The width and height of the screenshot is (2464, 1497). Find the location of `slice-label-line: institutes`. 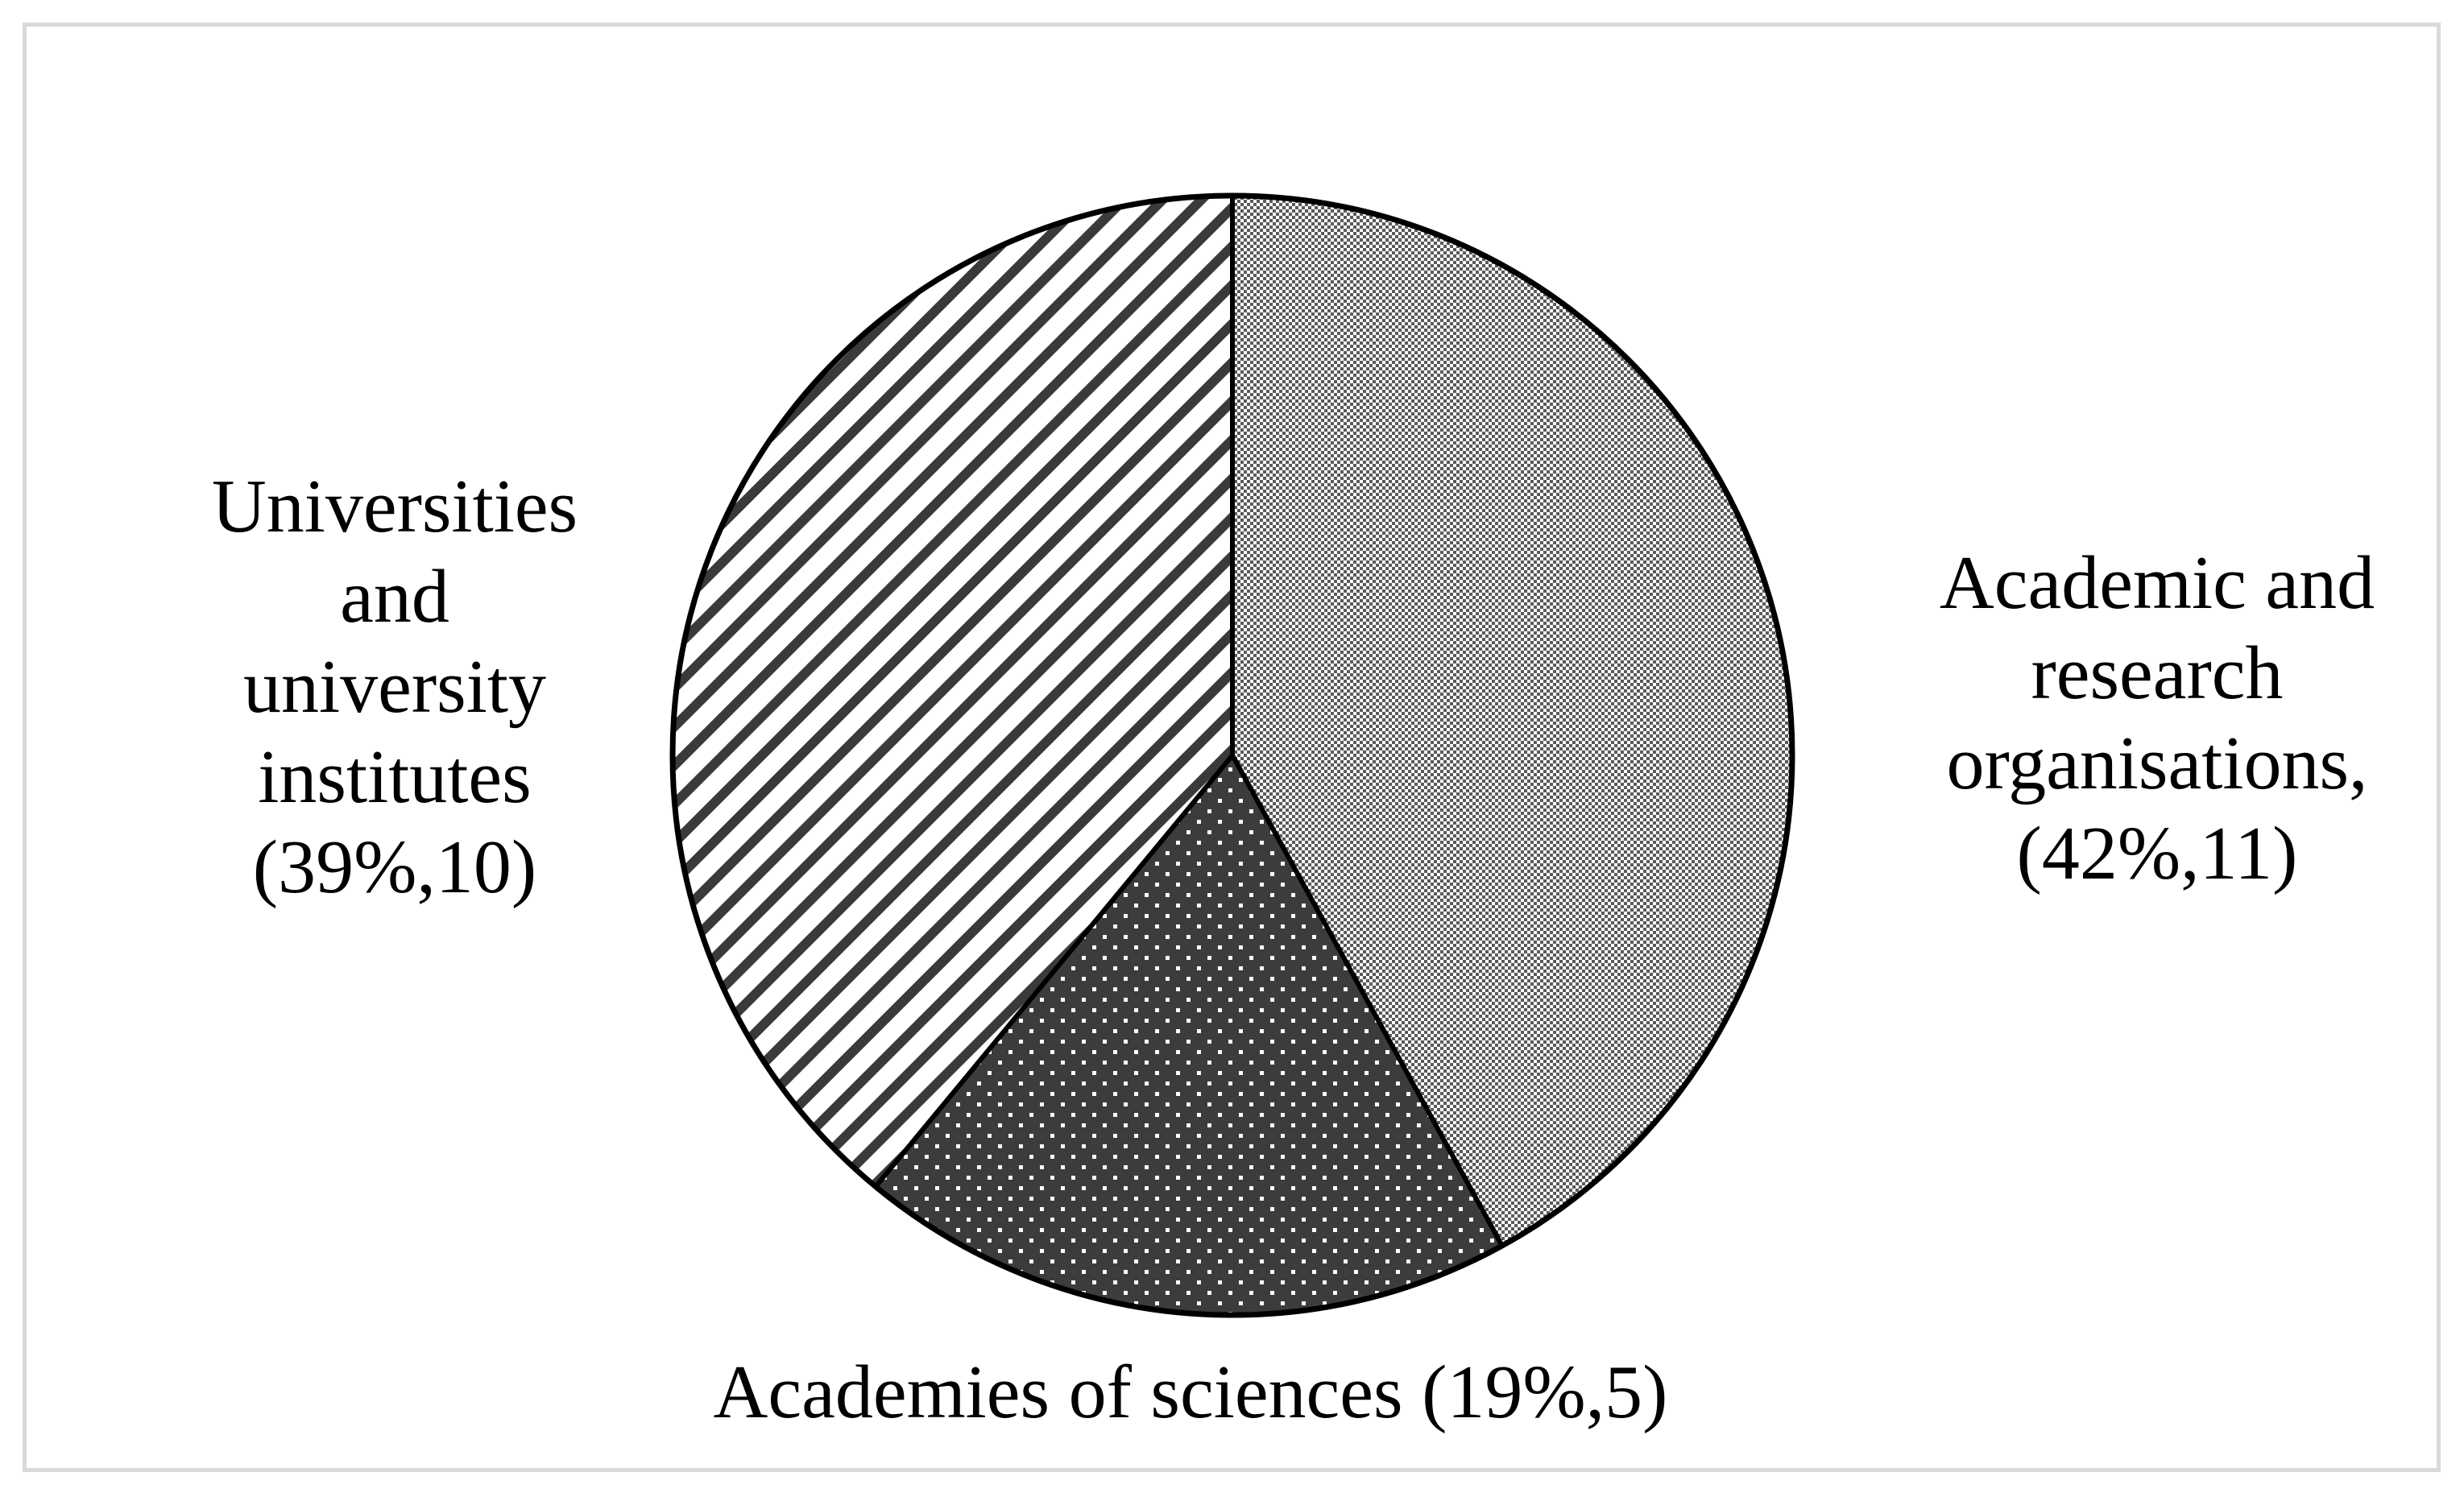

slice-label-line: institutes is located at coordinates (394, 777).